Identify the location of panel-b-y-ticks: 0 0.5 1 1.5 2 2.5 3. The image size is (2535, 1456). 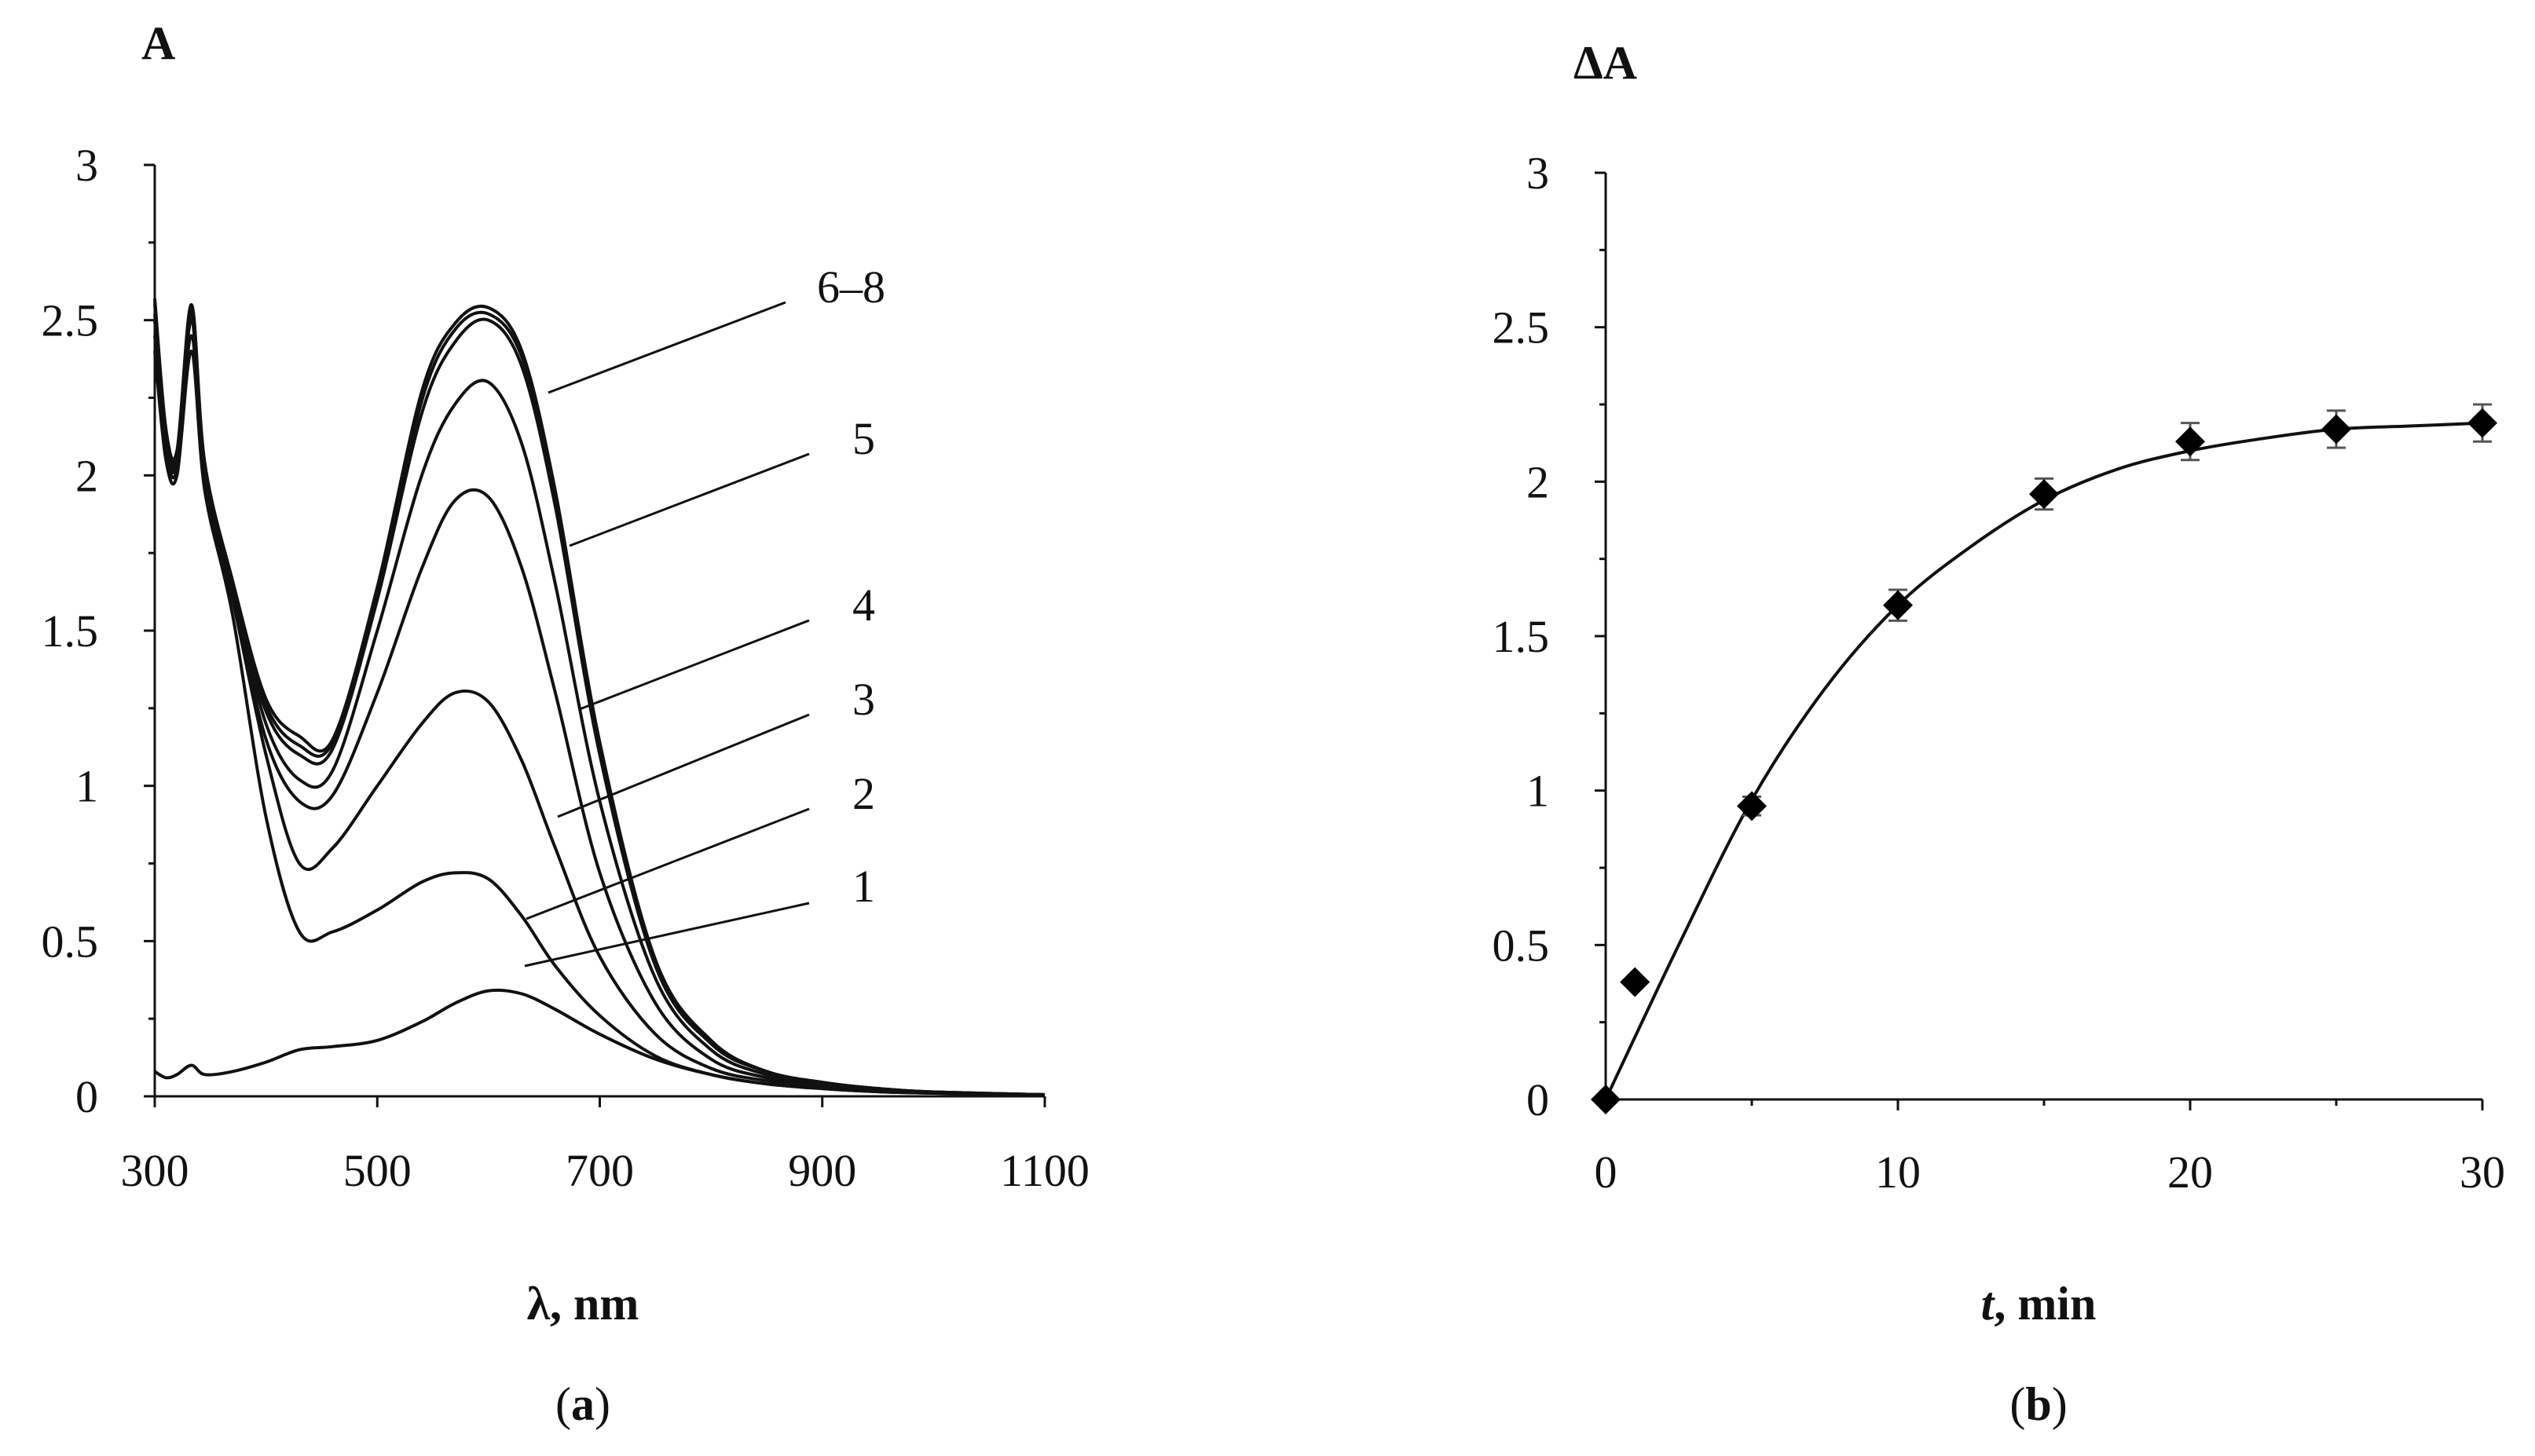
(1550, 636).